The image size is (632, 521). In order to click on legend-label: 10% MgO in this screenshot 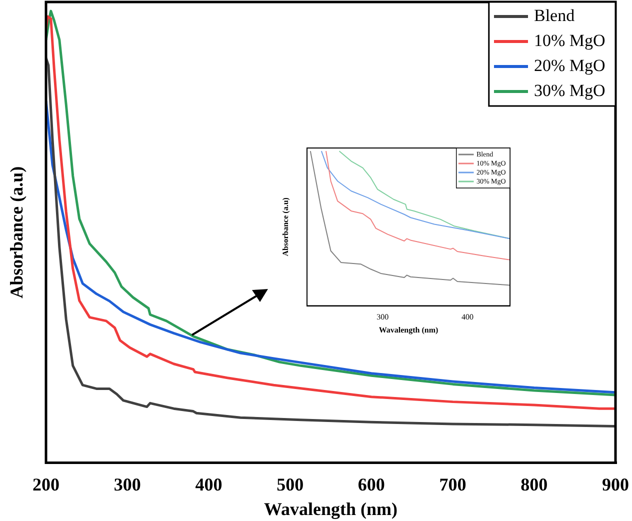, I will do `click(570, 40)`.